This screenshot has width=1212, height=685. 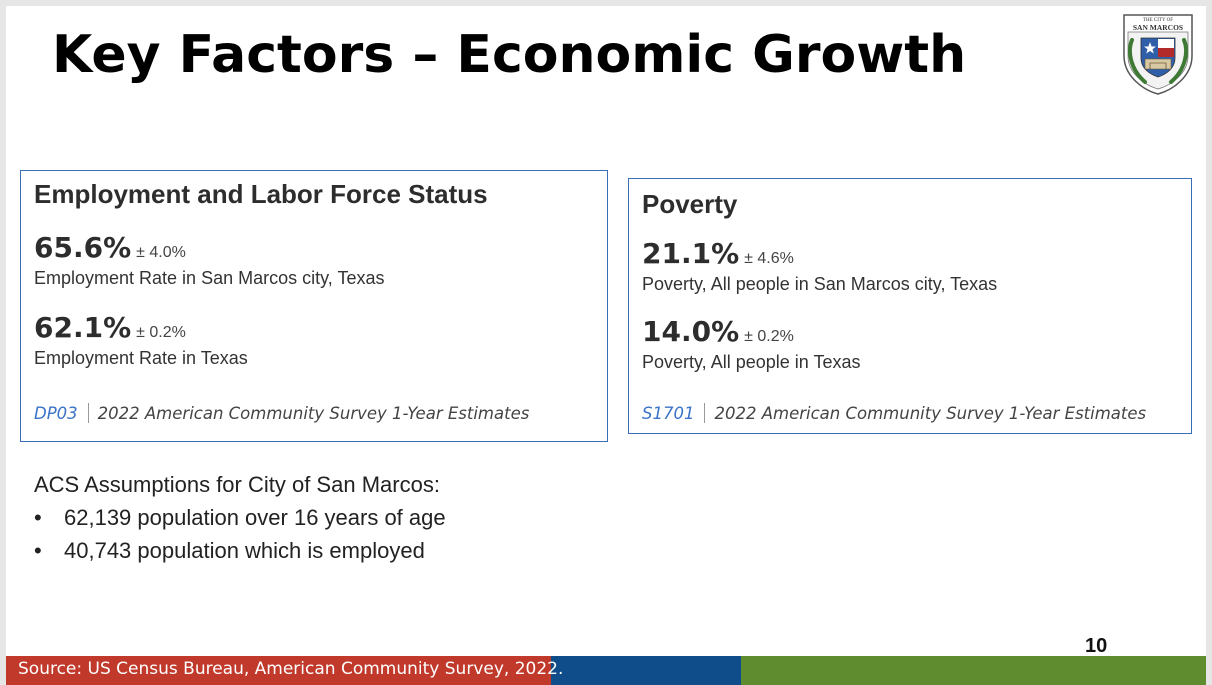 What do you see at coordinates (973, 670) in the screenshot?
I see `footer-bar-green` at bounding box center [973, 670].